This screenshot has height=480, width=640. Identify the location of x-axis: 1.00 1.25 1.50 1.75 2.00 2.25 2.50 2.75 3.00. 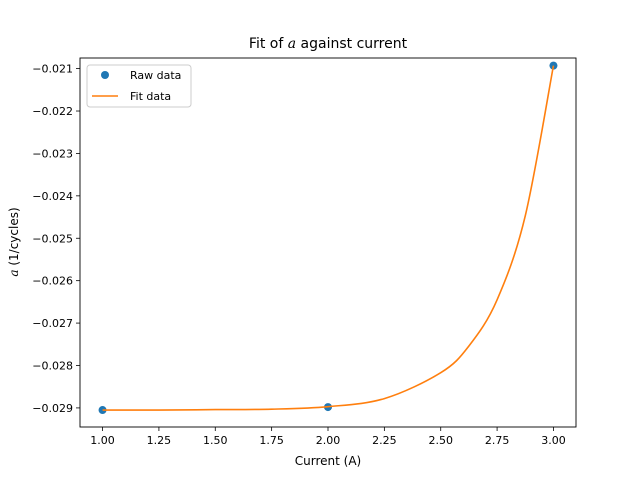
(328, 437).